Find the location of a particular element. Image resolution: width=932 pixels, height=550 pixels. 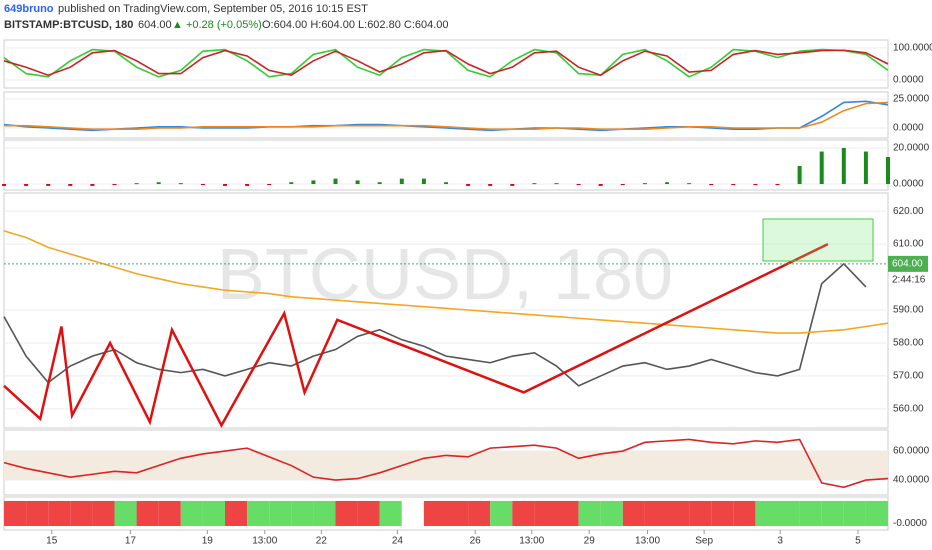

y-tick-label: 590.00 is located at coordinates (908, 310).